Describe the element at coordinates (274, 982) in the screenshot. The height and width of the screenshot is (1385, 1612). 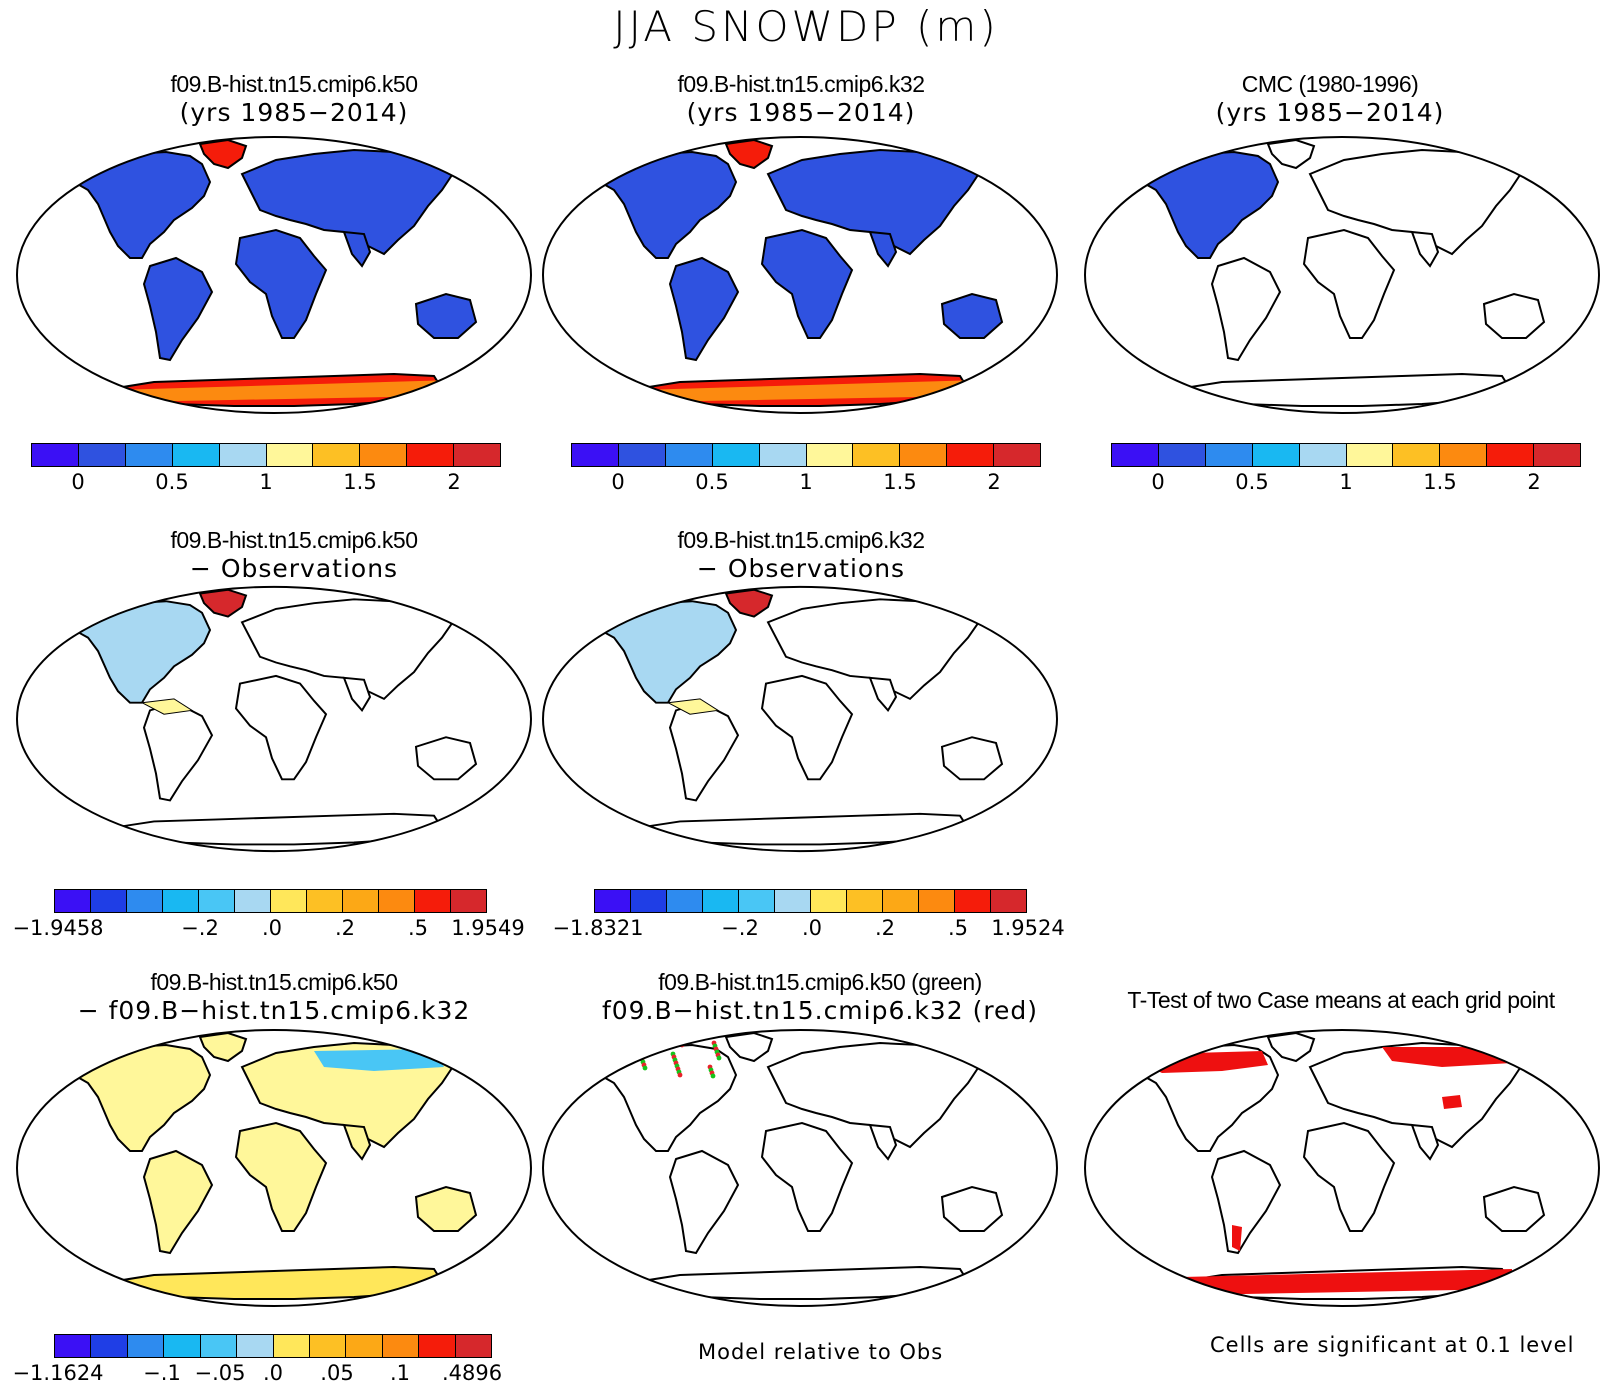
I see `panel-title-line1: f09.B-hist.tn15.cmip6.k50` at that location.